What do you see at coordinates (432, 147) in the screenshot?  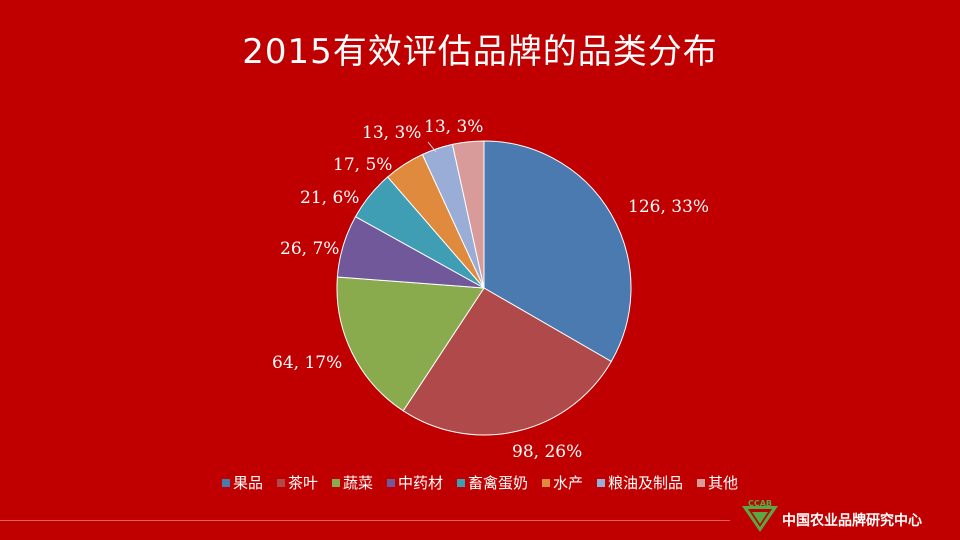 I see `leader-line` at bounding box center [432, 147].